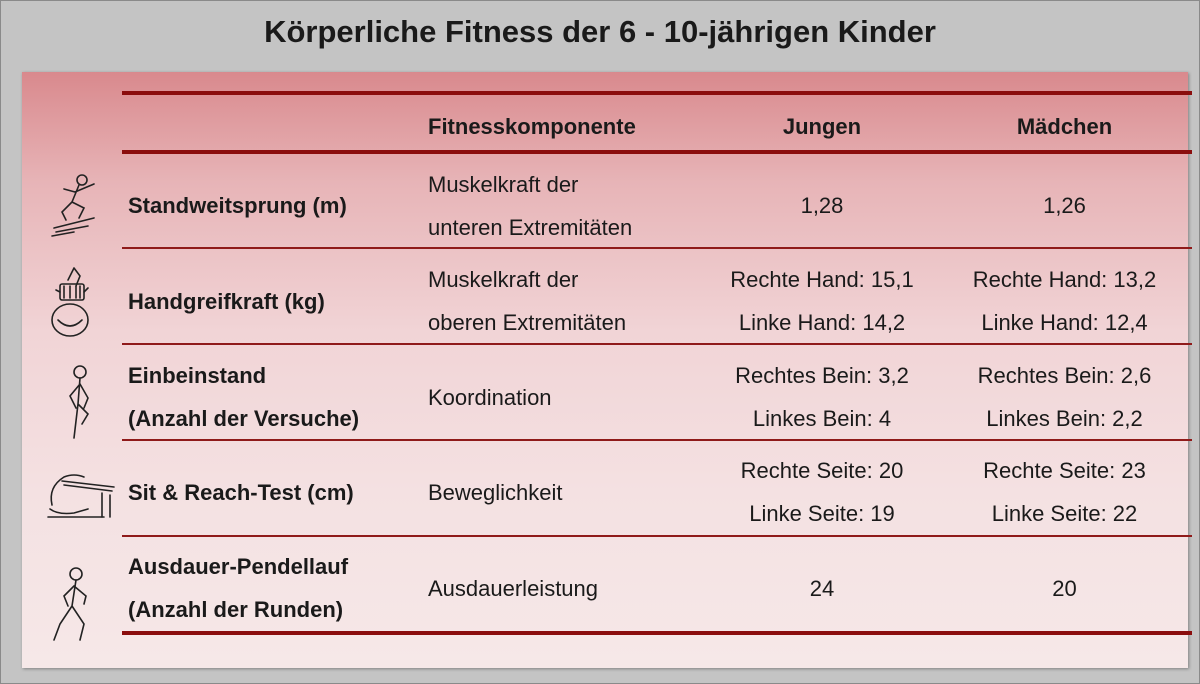 The width and height of the screenshot is (1200, 684). What do you see at coordinates (1064, 279) in the screenshot?
I see `row-2-girls-right: Rechte Hand: 13,2` at bounding box center [1064, 279].